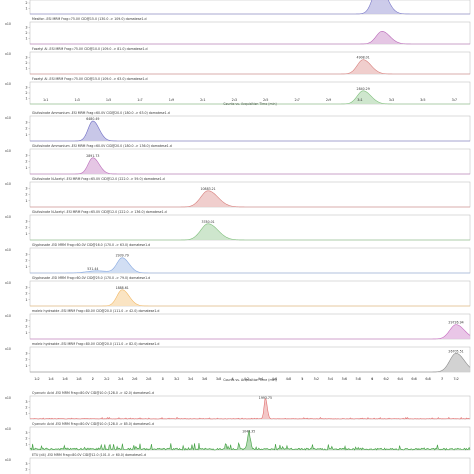 The image size is (474, 474). What do you see at coordinates (108, 100) in the screenshot?
I see `x-tick-label: 1.5` at bounding box center [108, 100].